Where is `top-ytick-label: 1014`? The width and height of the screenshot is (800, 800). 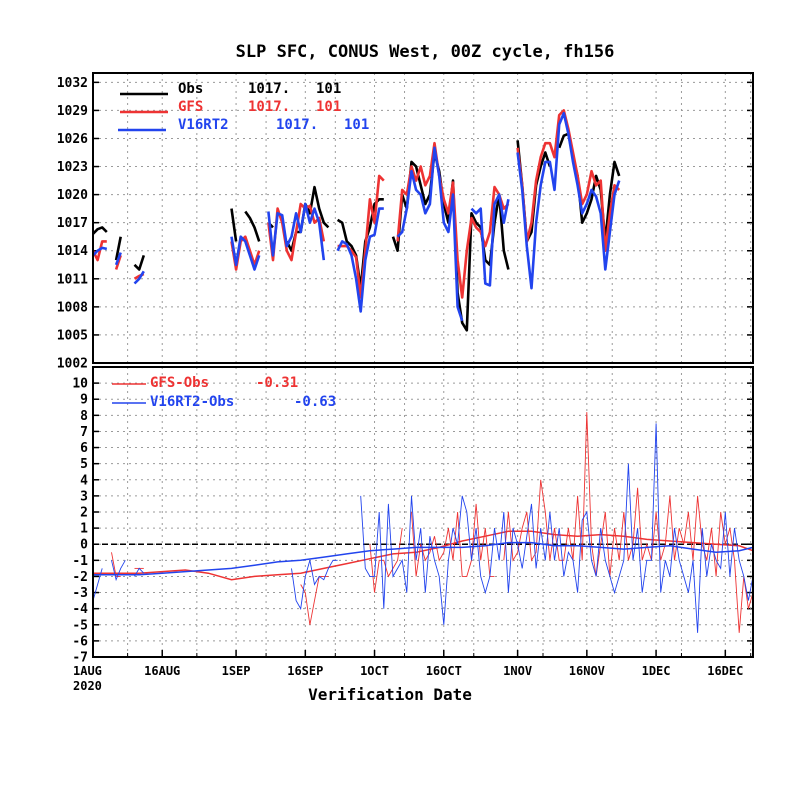 top-ytick-label: 1014 is located at coordinates (72, 251).